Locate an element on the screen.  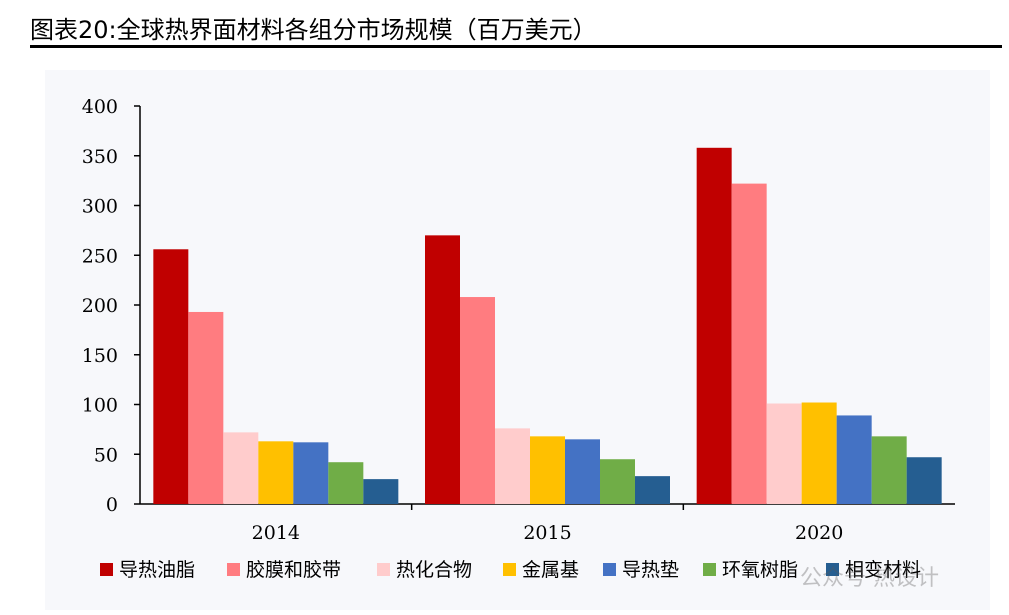
x-category-label: 2014 is located at coordinates (276, 533).